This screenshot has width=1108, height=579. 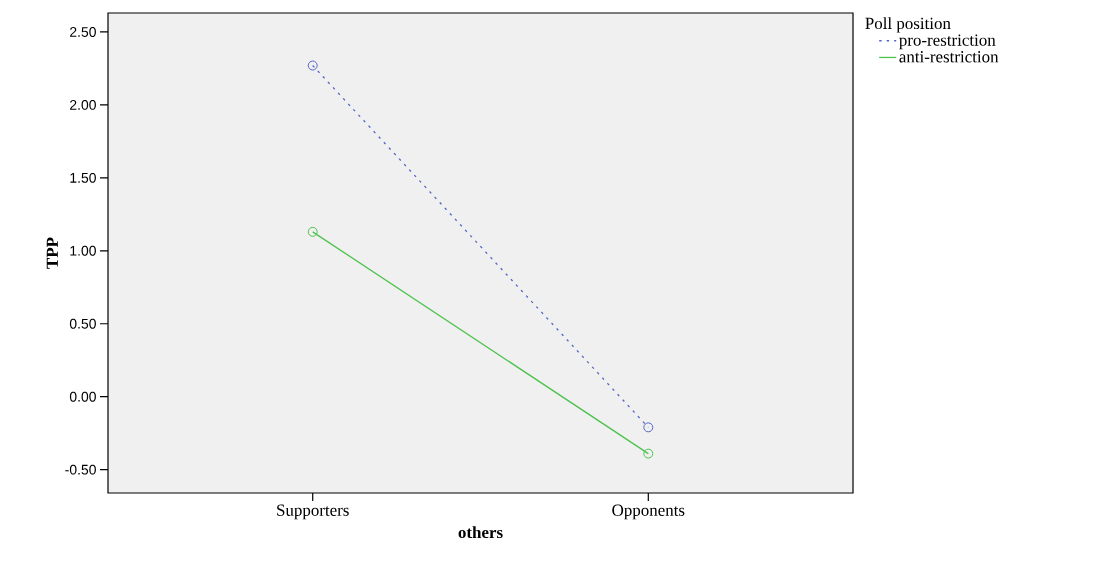 I want to click on y-tick-label: 2.00, so click(x=83, y=104).